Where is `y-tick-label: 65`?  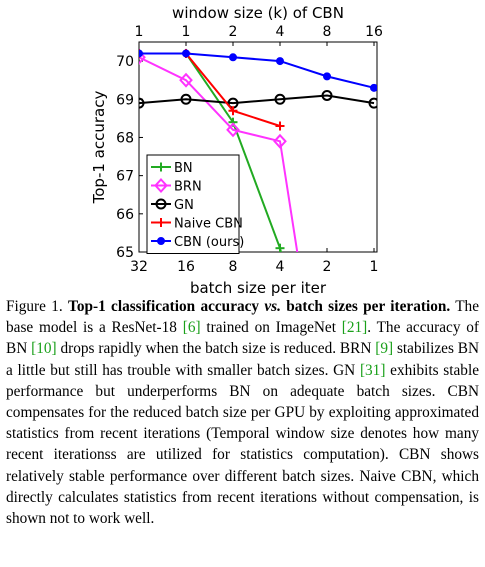 y-tick-label: 65 is located at coordinates (125, 253).